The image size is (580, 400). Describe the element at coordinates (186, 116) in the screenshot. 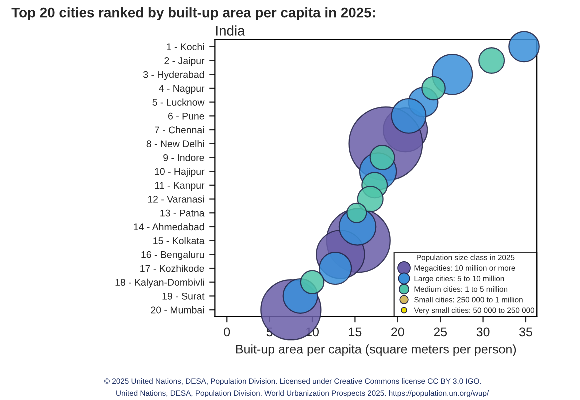

I see `y-tick-label: 6 - Pune` at that location.